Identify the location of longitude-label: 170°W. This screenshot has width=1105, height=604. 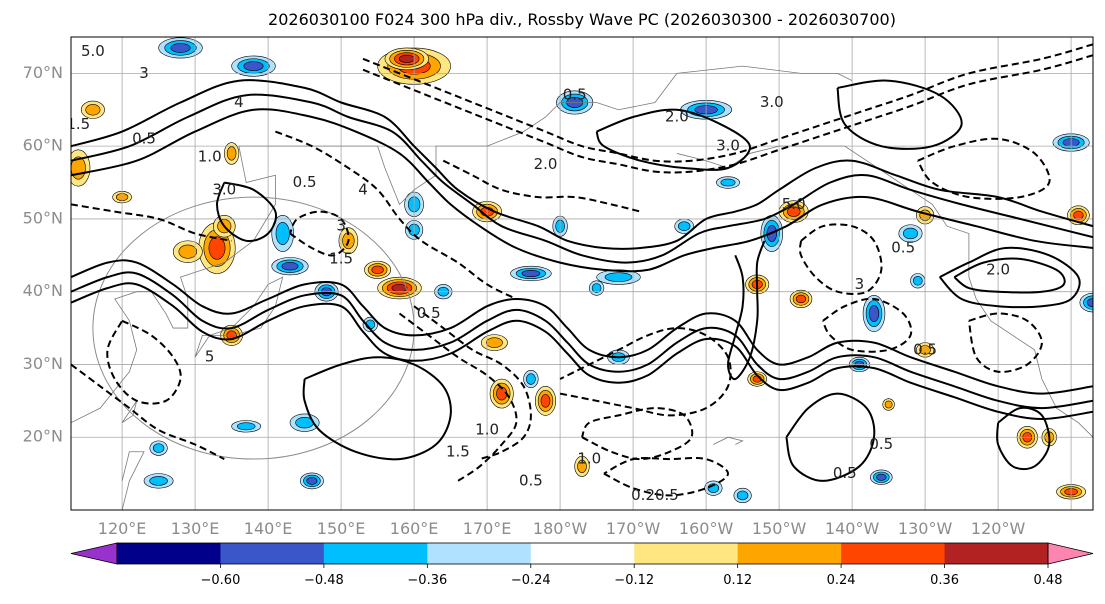
(633, 528).